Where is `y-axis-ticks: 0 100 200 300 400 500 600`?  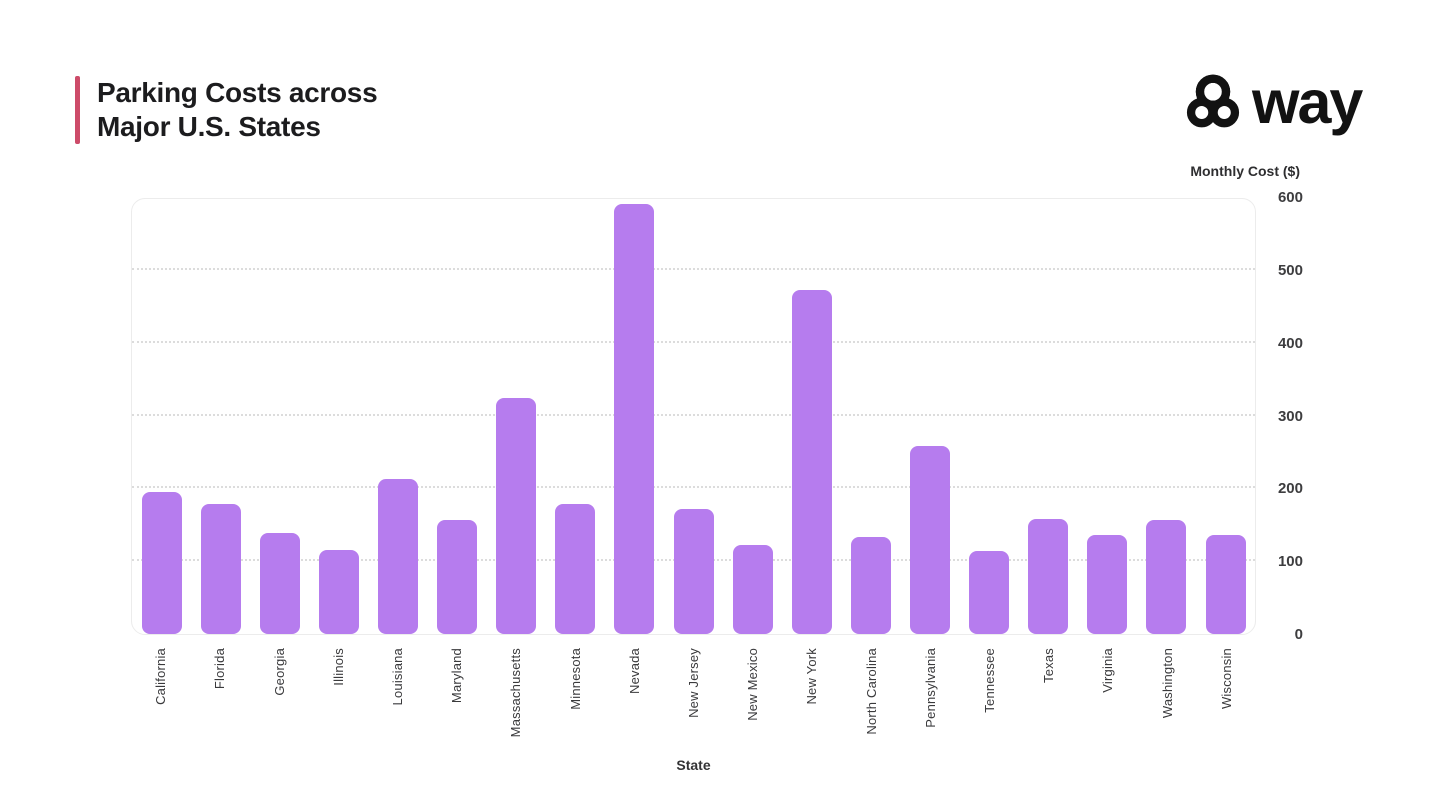
y-axis-ticks: 0 100 200 300 400 500 600 is located at coordinates (1283, 416).